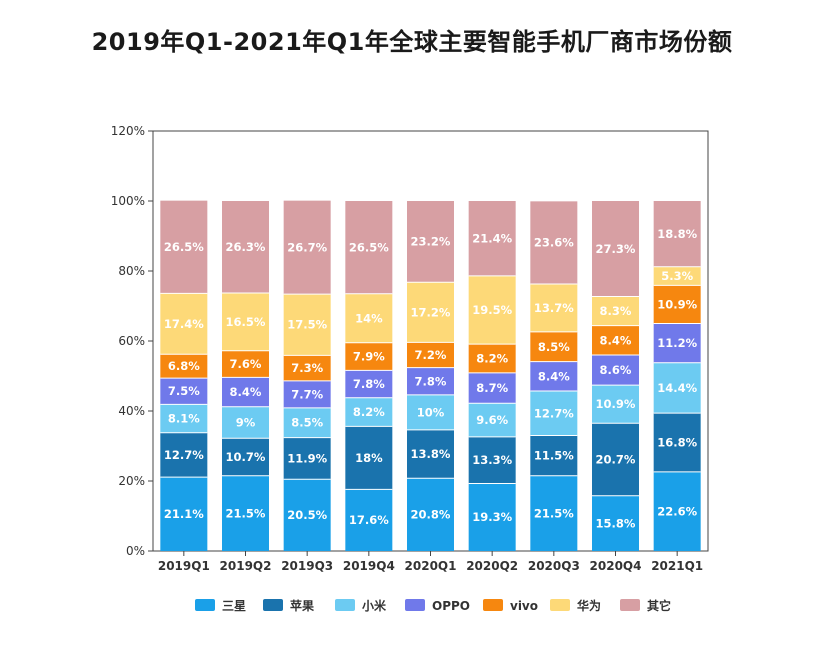 The height and width of the screenshot is (649, 824). I want to click on legend-label: 三星, so click(234, 606).